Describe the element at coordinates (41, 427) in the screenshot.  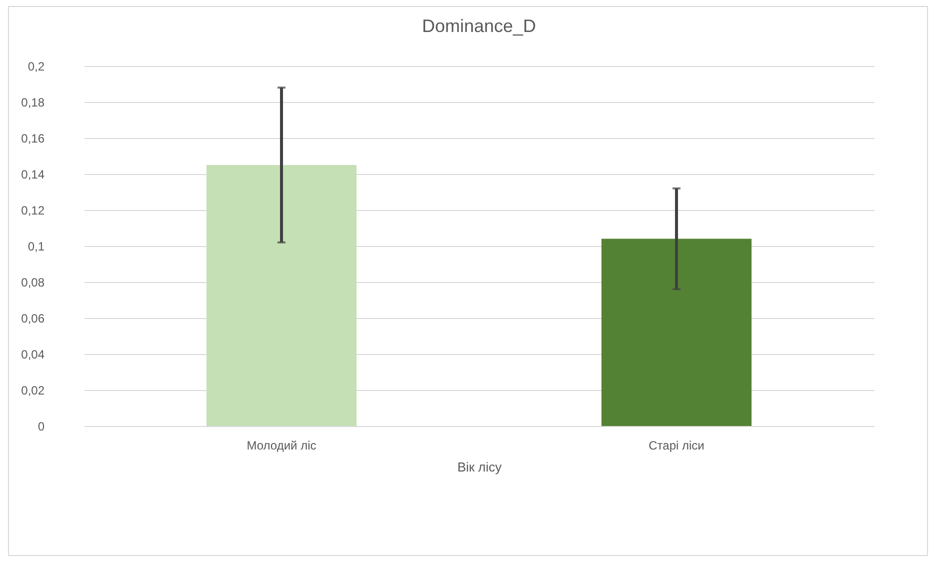
I see `y-tick-label: 0` at that location.